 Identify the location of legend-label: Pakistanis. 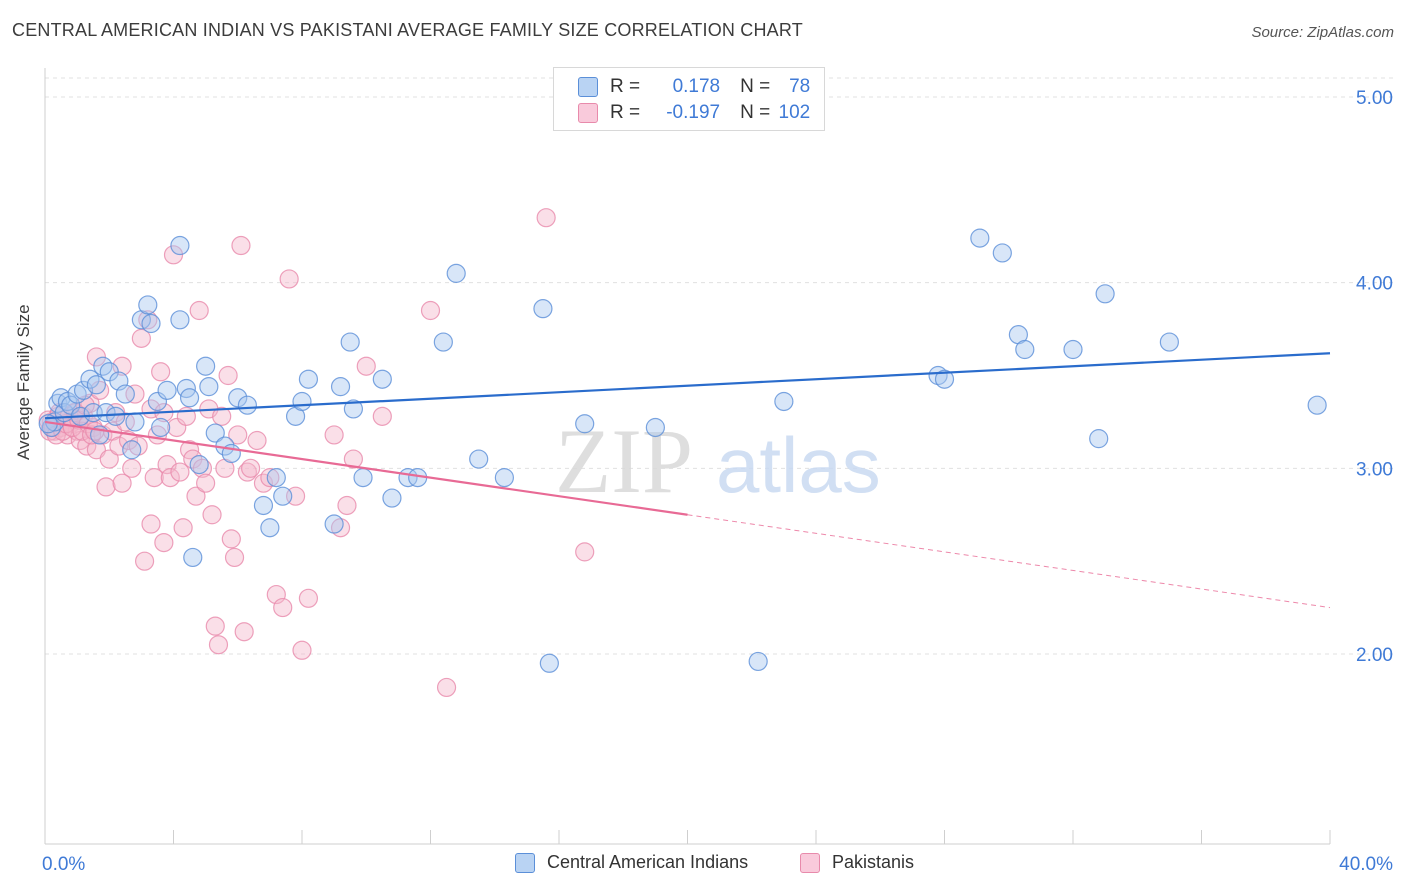
(873, 862).